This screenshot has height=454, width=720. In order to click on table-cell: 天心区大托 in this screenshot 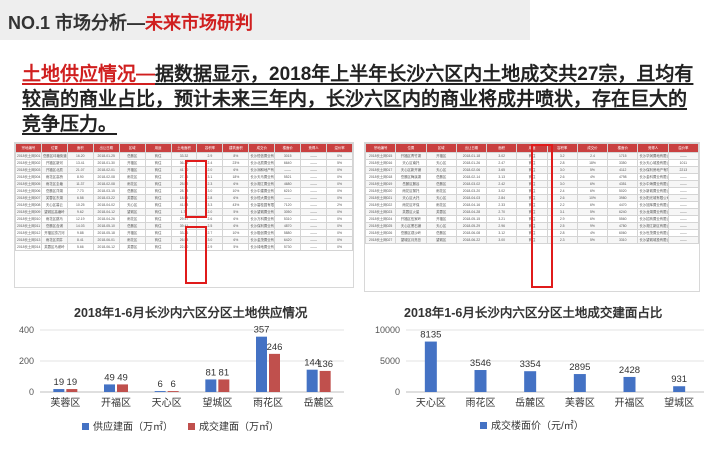, I will do `click(411, 198)`.